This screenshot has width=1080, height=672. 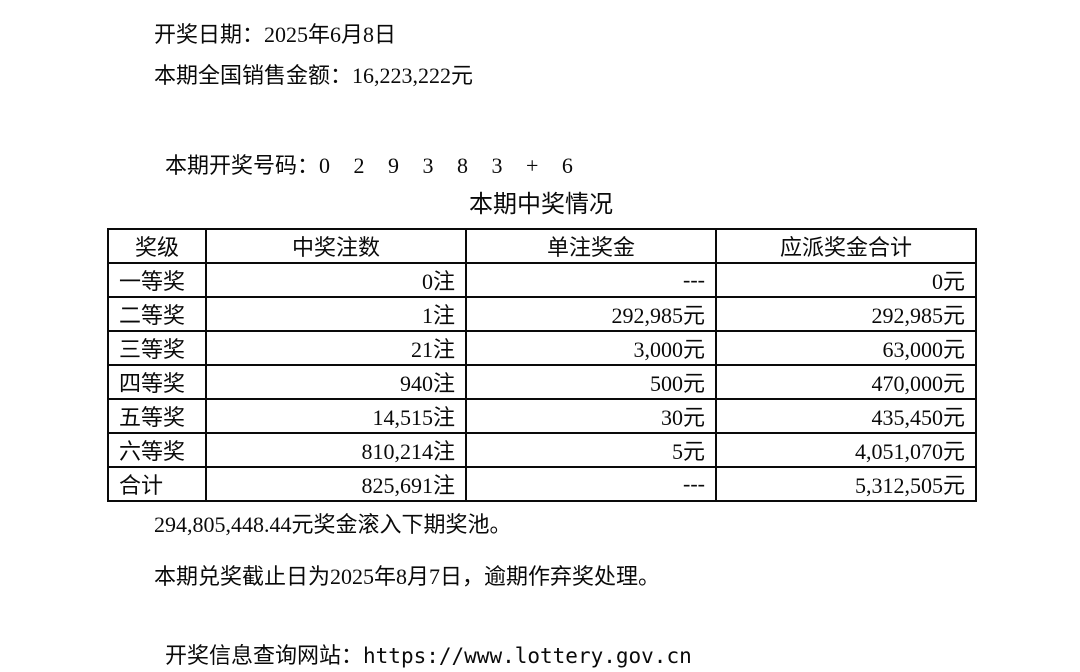 I want to click on single-prize-cell: 500元, so click(x=591, y=382).